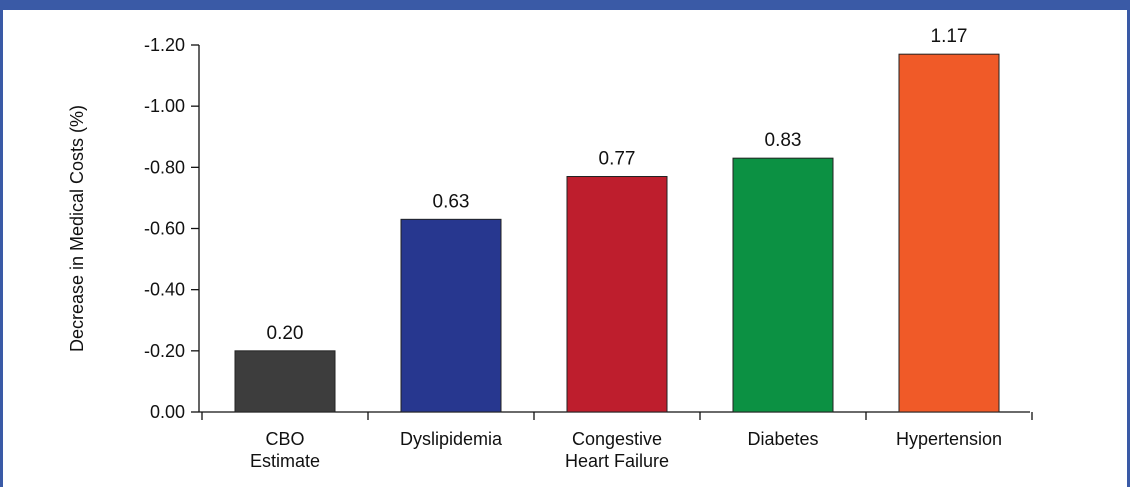  Describe the element at coordinates (617, 450) in the screenshot. I see `x-tick-label: Congestive Heart Failure` at that location.